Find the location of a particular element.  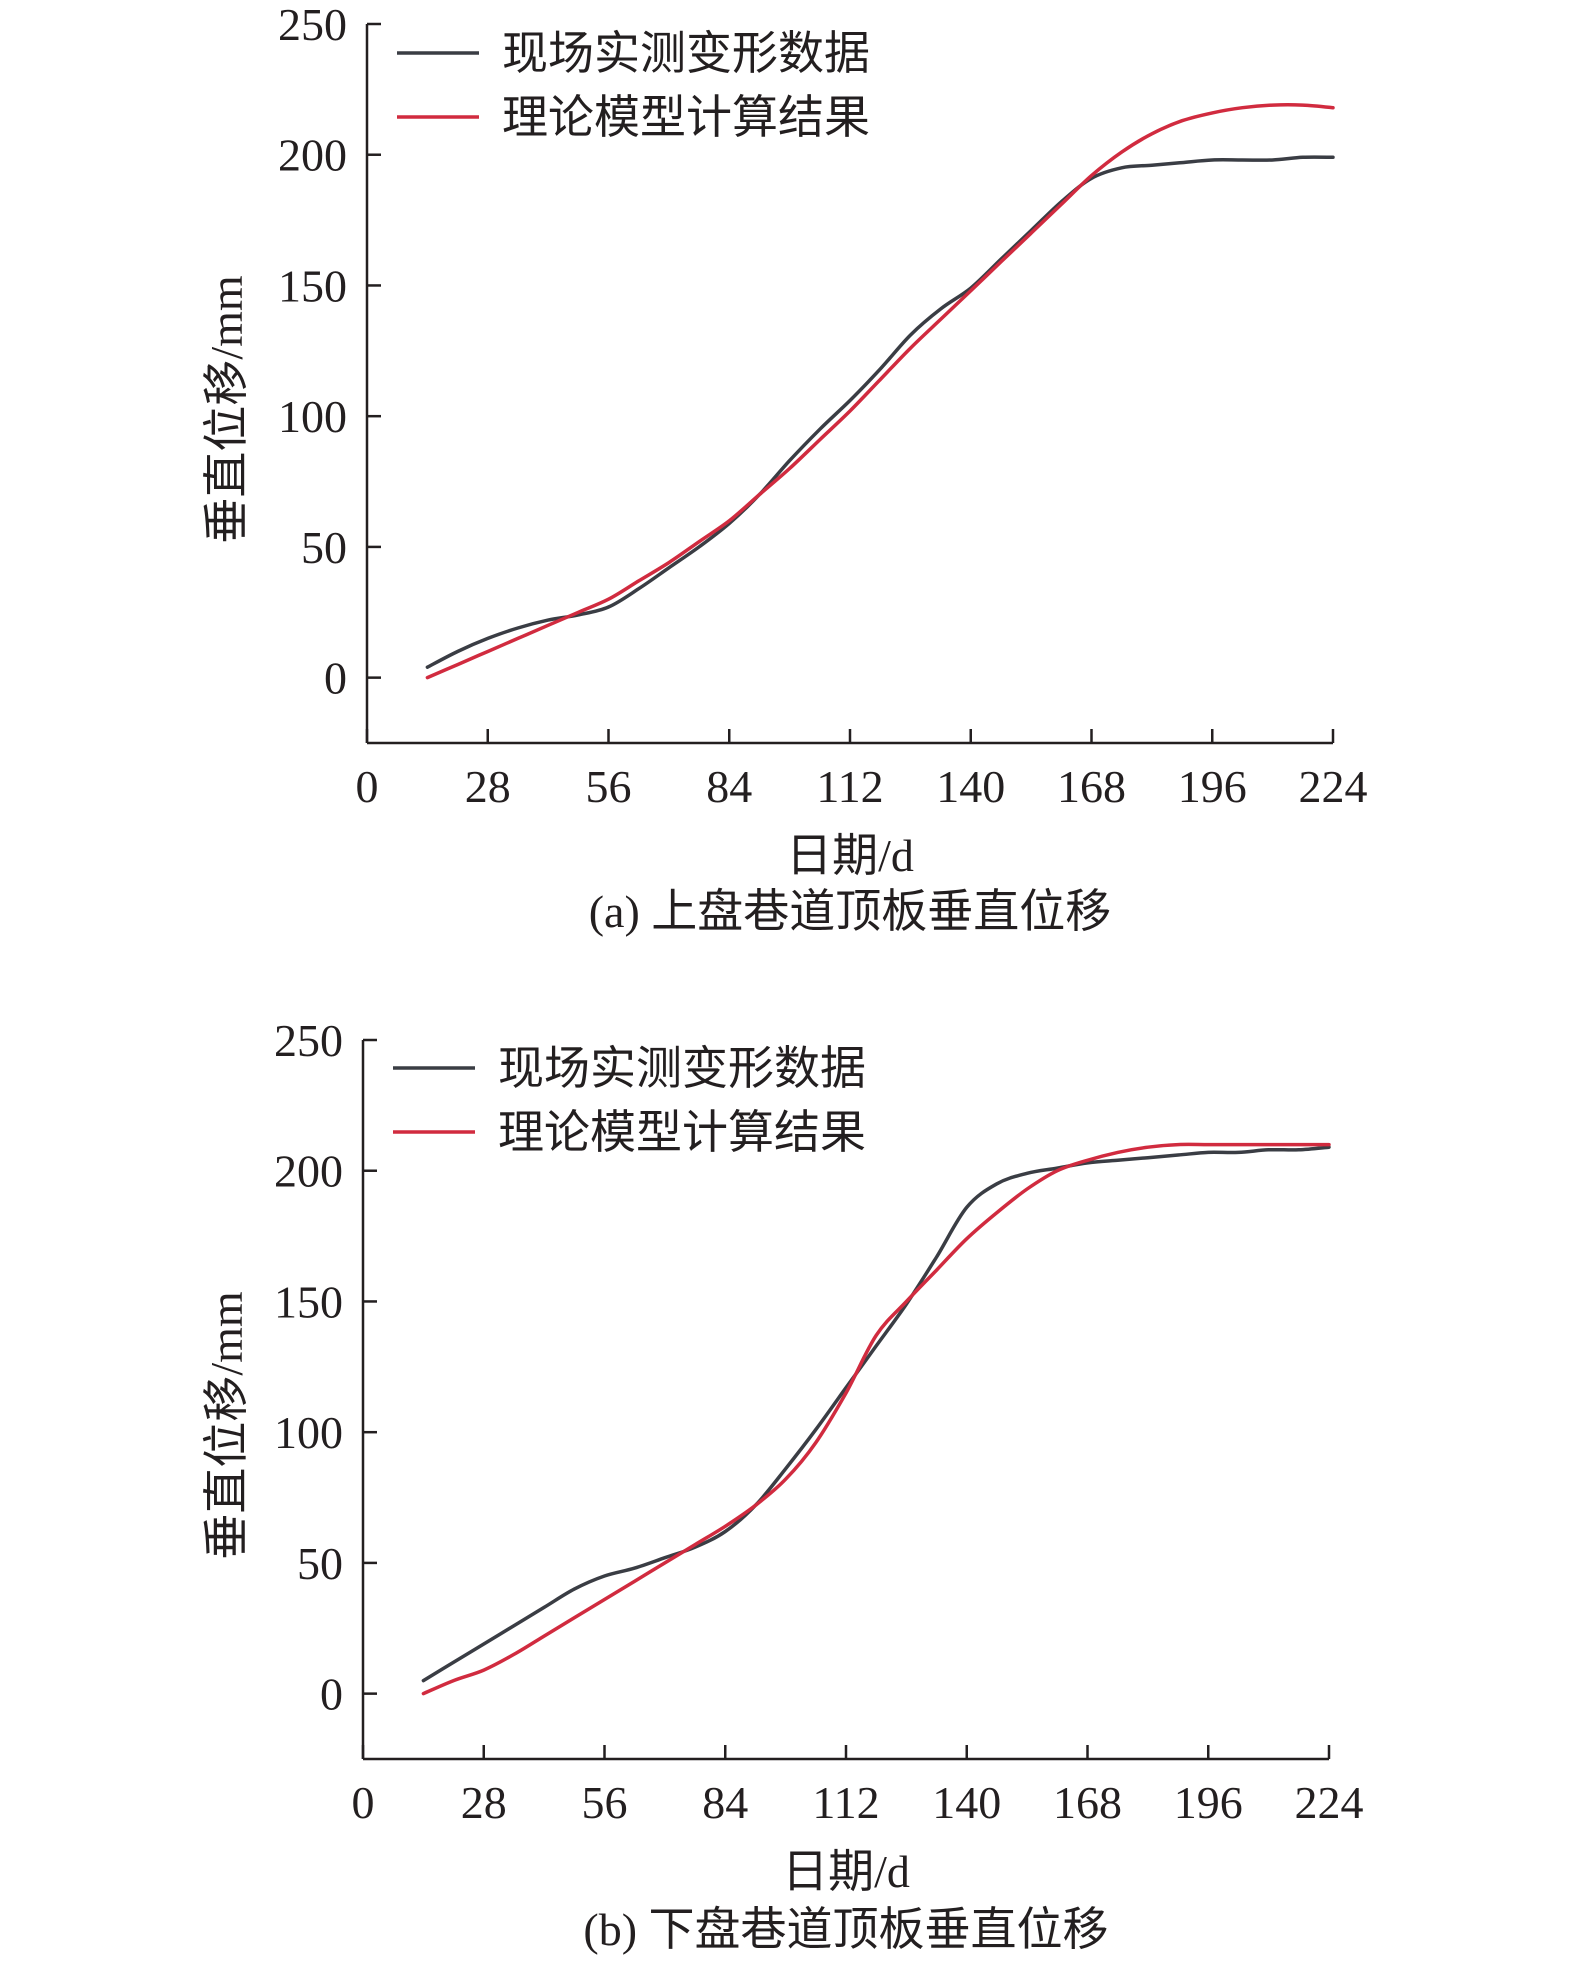

panel-caption: (a) 上盘巷道顶板垂直位移 is located at coordinates (850, 911).